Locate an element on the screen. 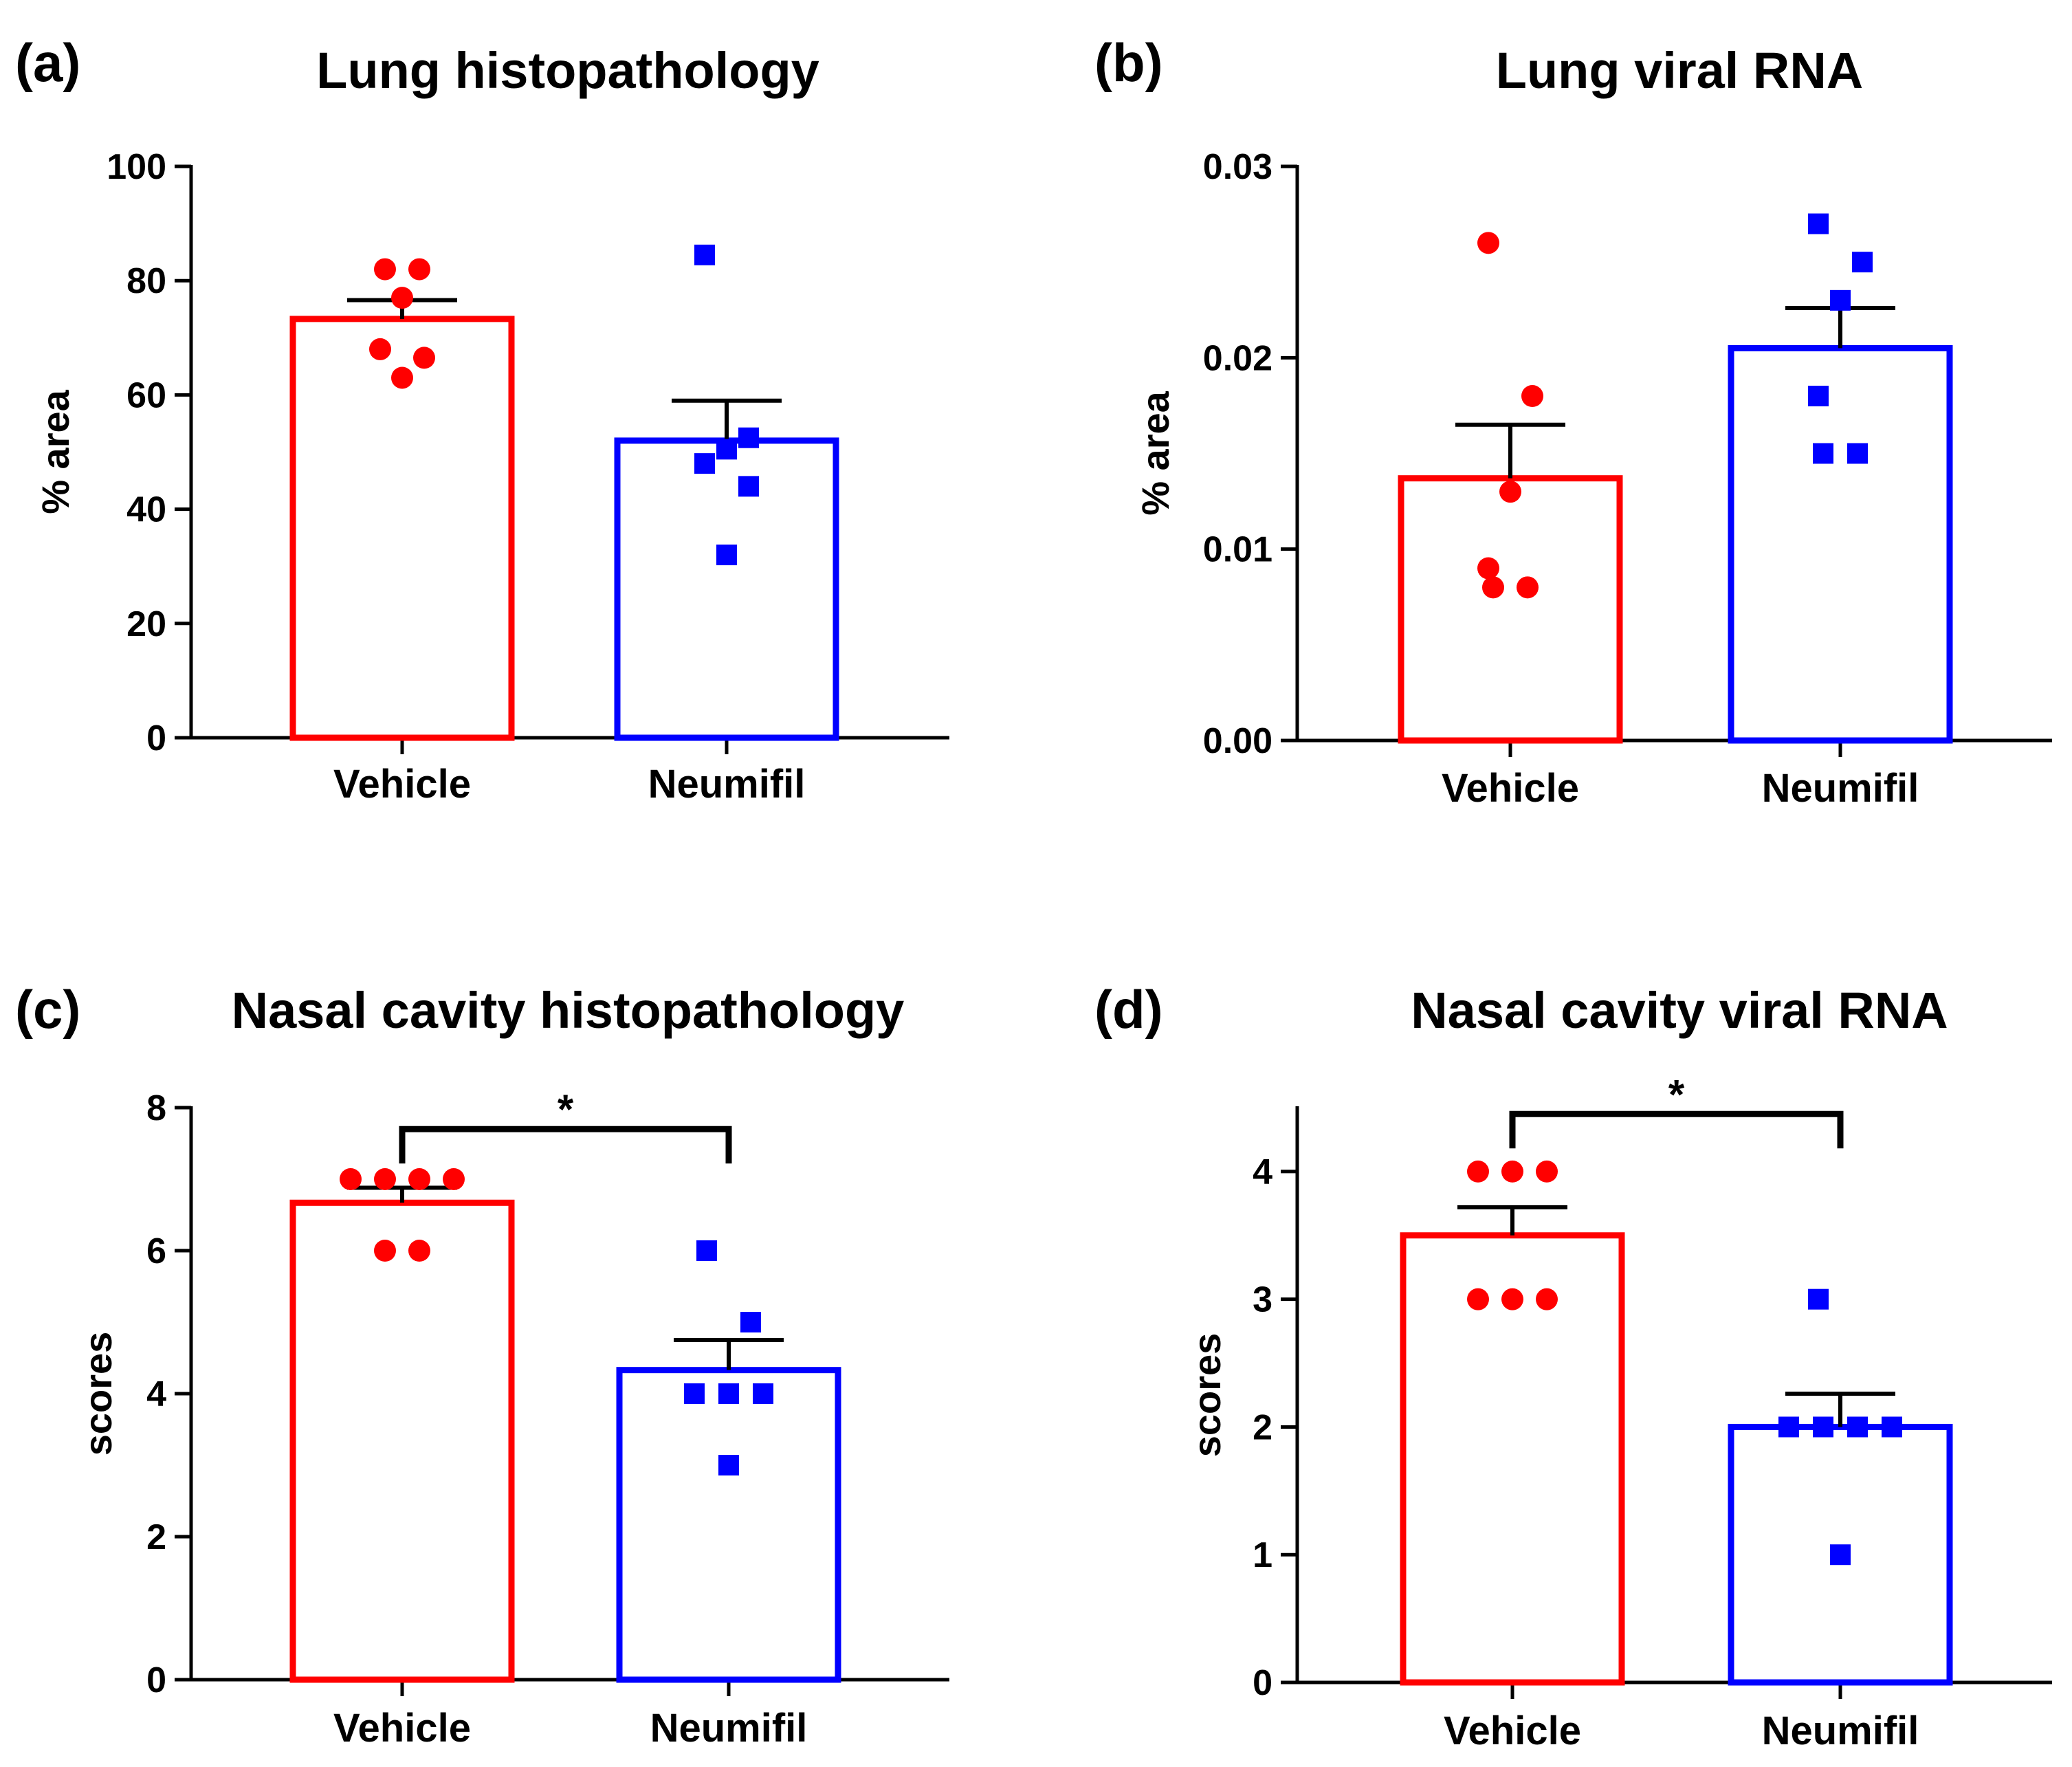  y-tick-label: 20 is located at coordinates (146, 624).